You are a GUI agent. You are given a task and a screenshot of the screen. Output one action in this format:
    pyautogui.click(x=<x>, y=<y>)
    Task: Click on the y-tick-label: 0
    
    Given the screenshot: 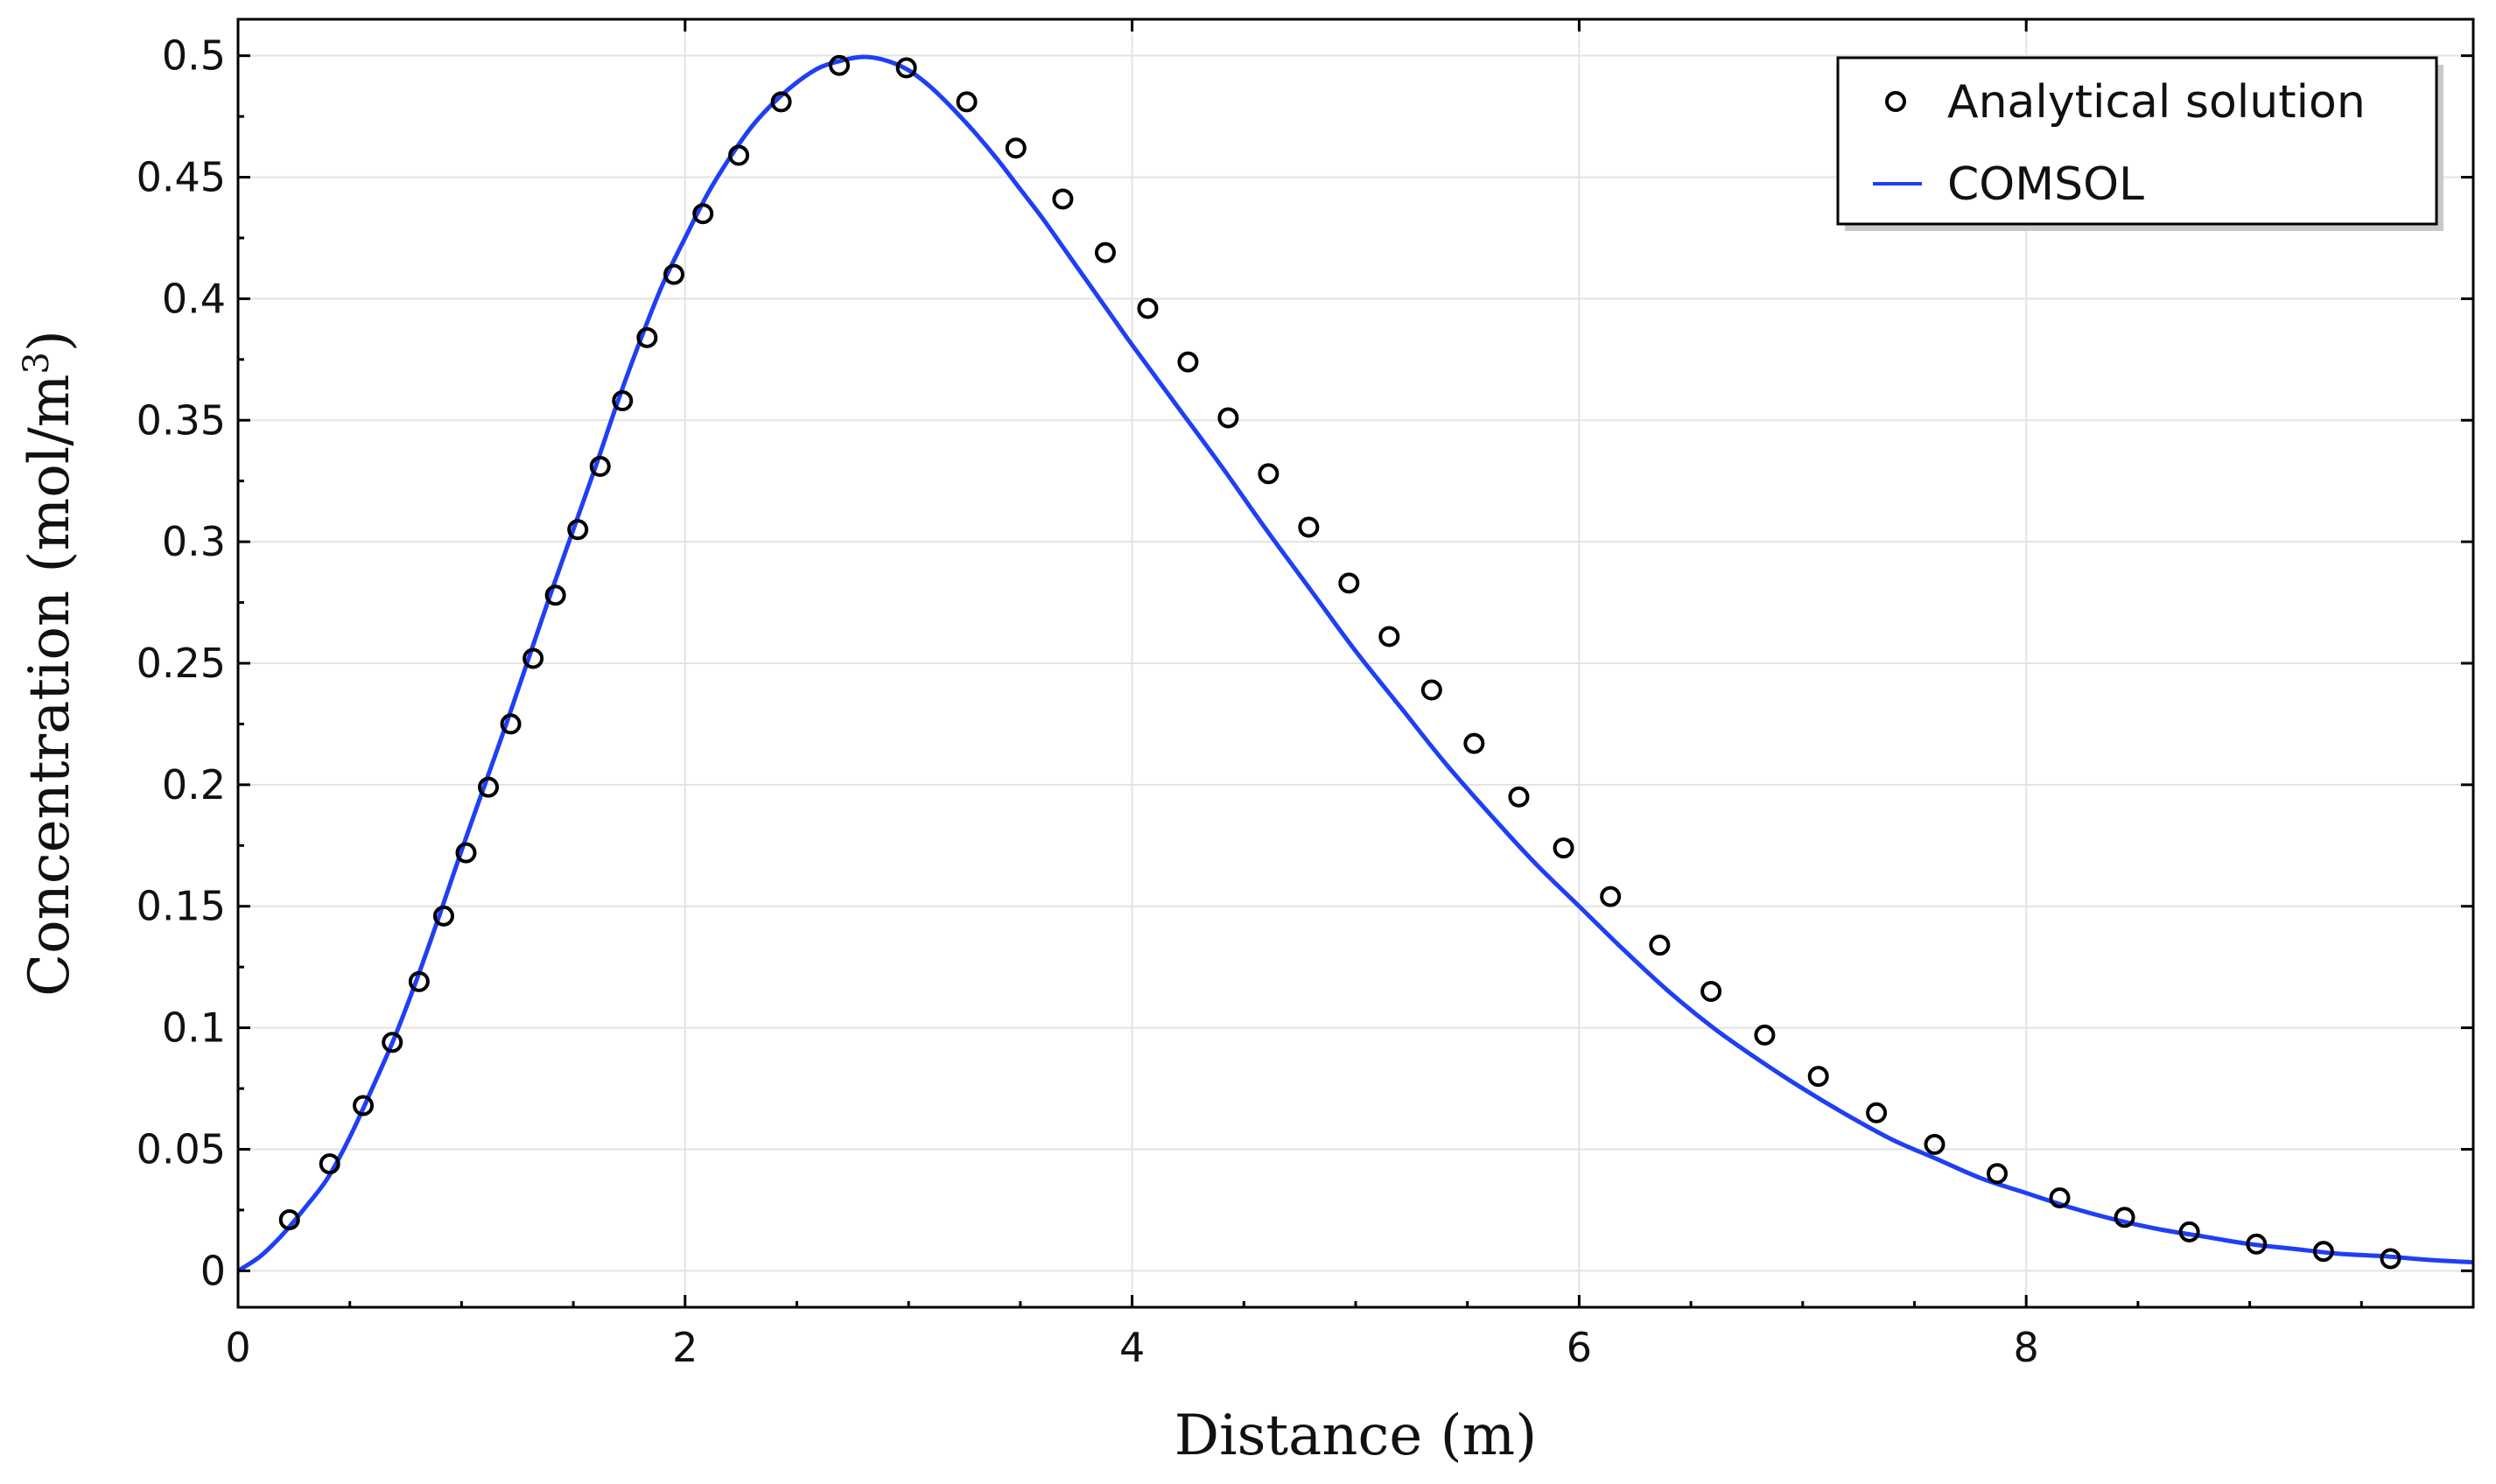 What is the action you would take?
    pyautogui.click(x=213, y=1270)
    